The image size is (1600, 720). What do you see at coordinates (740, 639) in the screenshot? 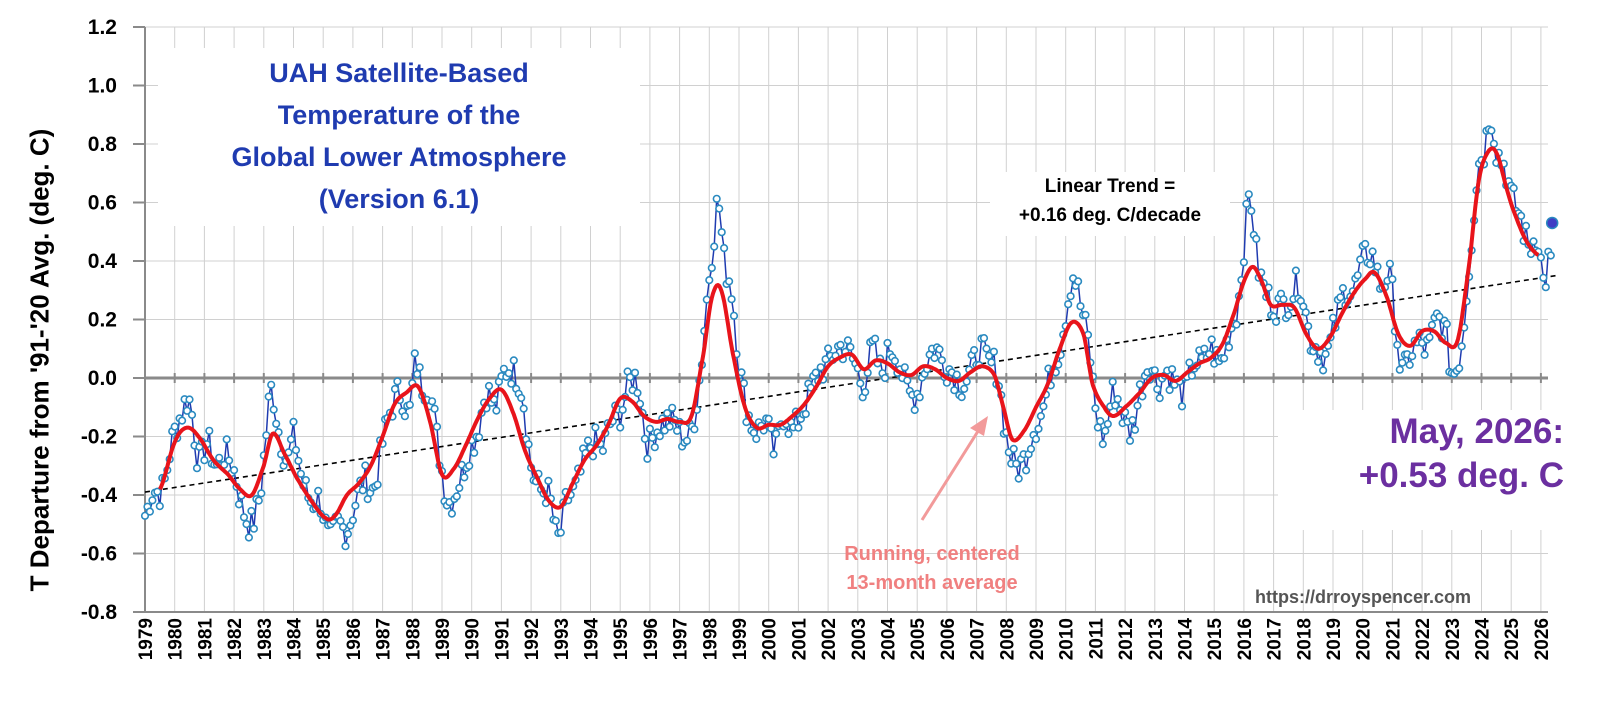
I see `x-tick-label: 1999` at bounding box center [740, 639].